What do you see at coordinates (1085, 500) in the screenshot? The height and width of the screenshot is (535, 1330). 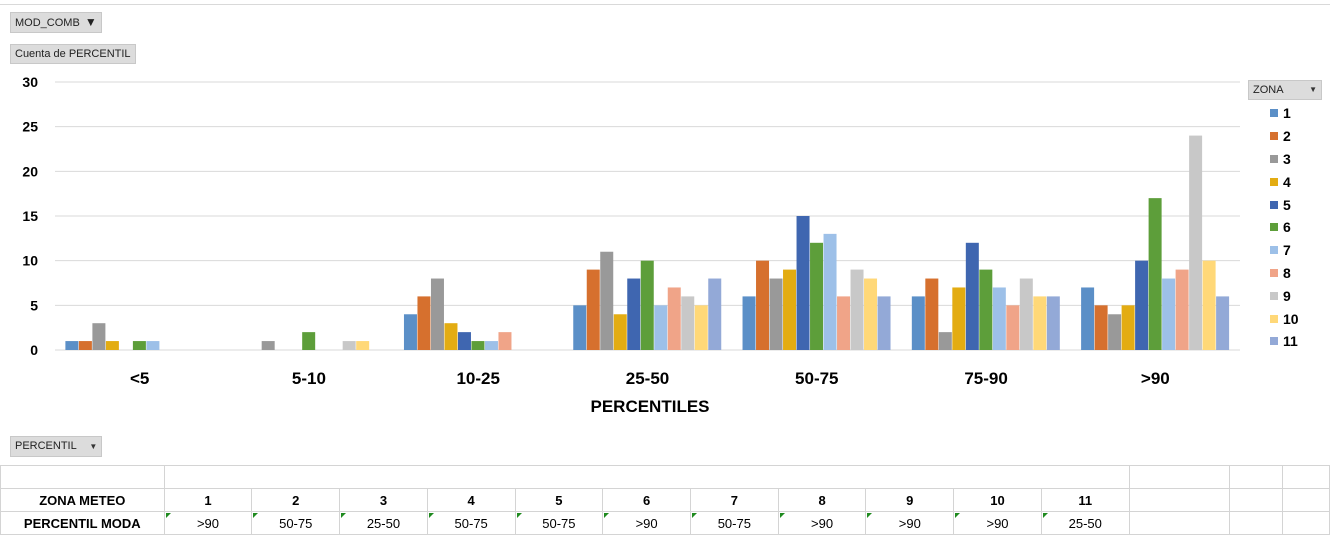 I see `zona-cell: 11` at bounding box center [1085, 500].